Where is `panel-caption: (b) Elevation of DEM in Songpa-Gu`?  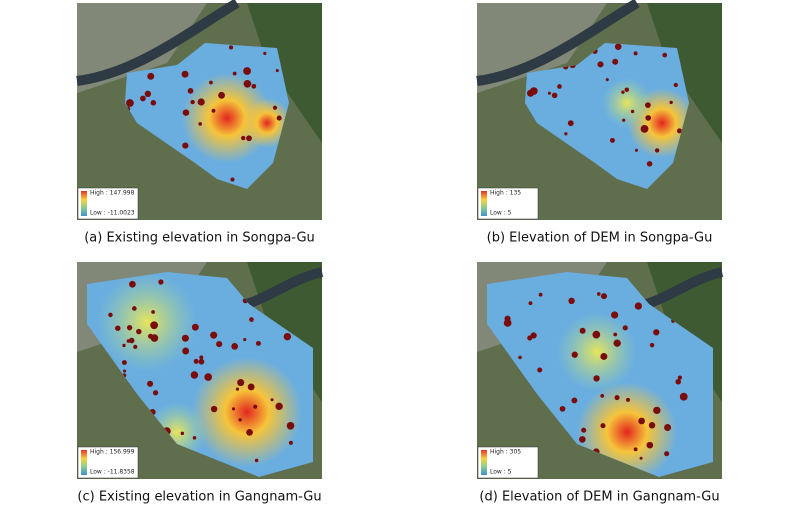 panel-caption: (b) Elevation of DEM in Songpa-Gu is located at coordinates (600, 238).